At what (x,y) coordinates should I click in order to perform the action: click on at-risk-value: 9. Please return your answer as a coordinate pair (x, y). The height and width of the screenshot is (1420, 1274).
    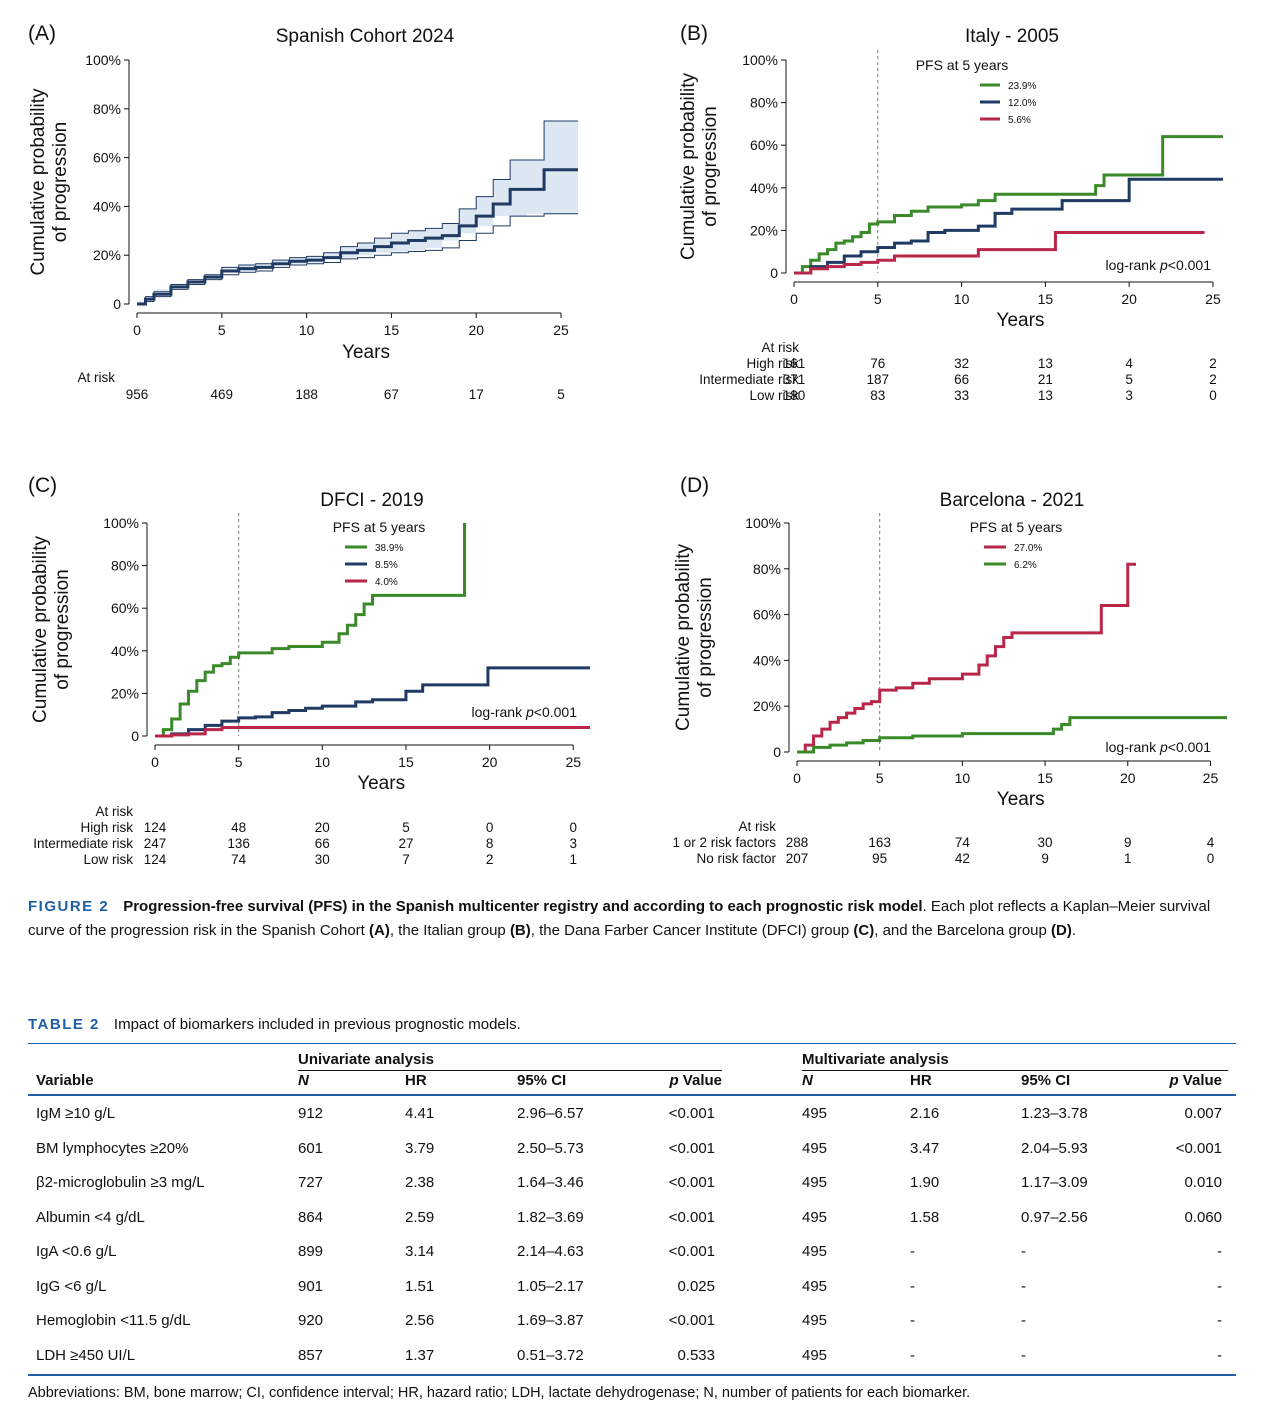
    Looking at the image, I should click on (1128, 842).